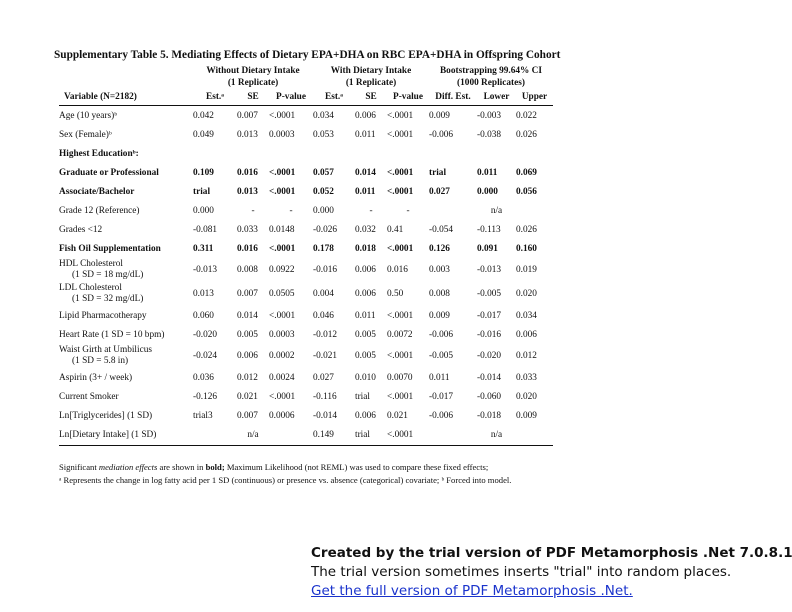 This screenshot has width=792, height=612. I want to click on table-cell: 0.020, so click(526, 396).